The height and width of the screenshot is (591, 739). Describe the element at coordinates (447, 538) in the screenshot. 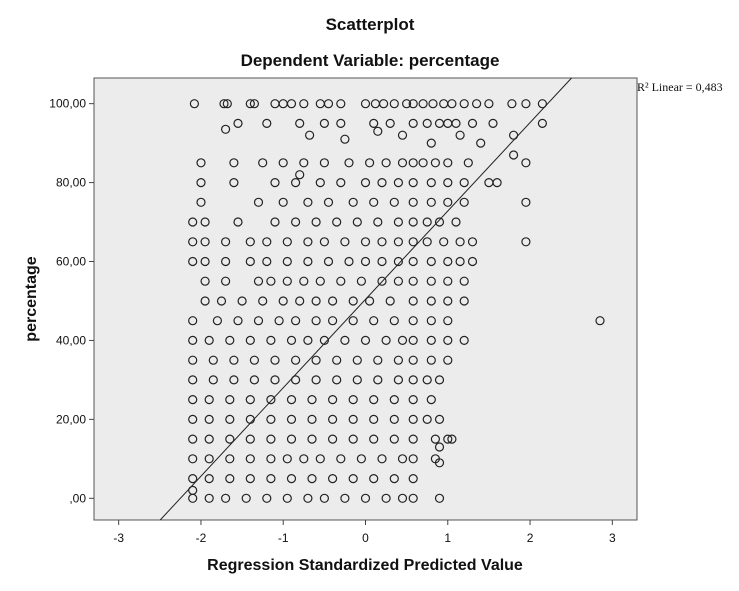

I see `x-tick-label: 1` at that location.